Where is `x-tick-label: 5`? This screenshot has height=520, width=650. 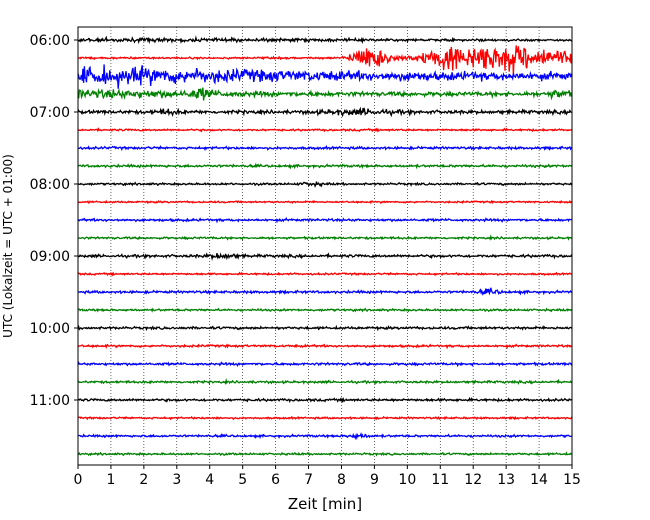 x-tick-label: 5 is located at coordinates (242, 480).